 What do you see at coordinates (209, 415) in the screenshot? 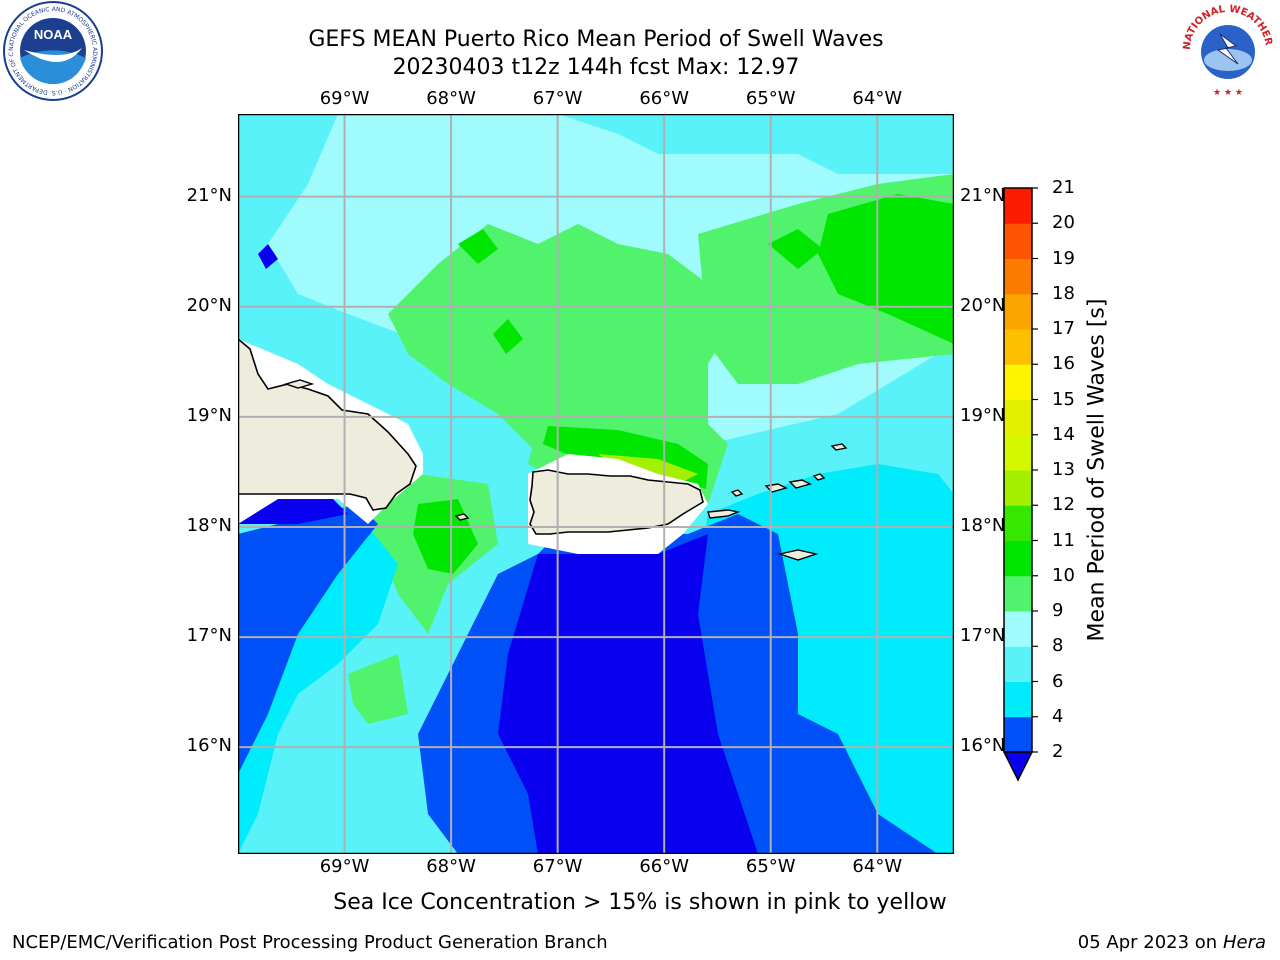
I see `left-lat-label-2: 19°N` at bounding box center [209, 415].